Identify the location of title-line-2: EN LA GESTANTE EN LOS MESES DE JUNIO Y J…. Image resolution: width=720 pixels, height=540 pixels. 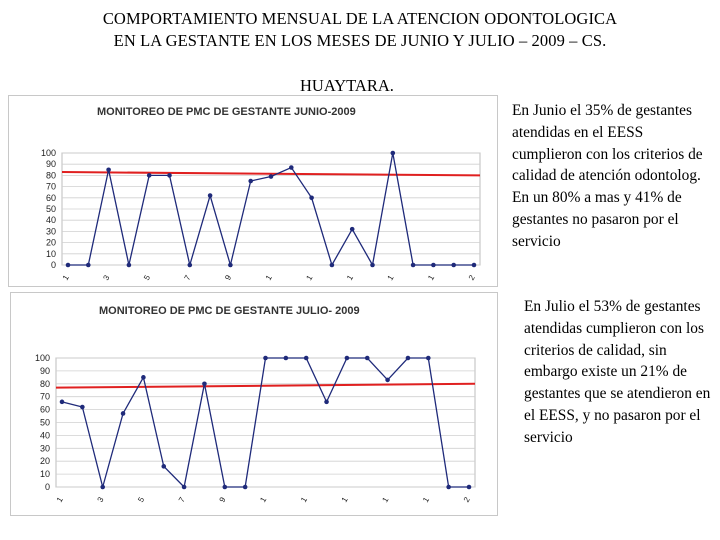
(360, 40).